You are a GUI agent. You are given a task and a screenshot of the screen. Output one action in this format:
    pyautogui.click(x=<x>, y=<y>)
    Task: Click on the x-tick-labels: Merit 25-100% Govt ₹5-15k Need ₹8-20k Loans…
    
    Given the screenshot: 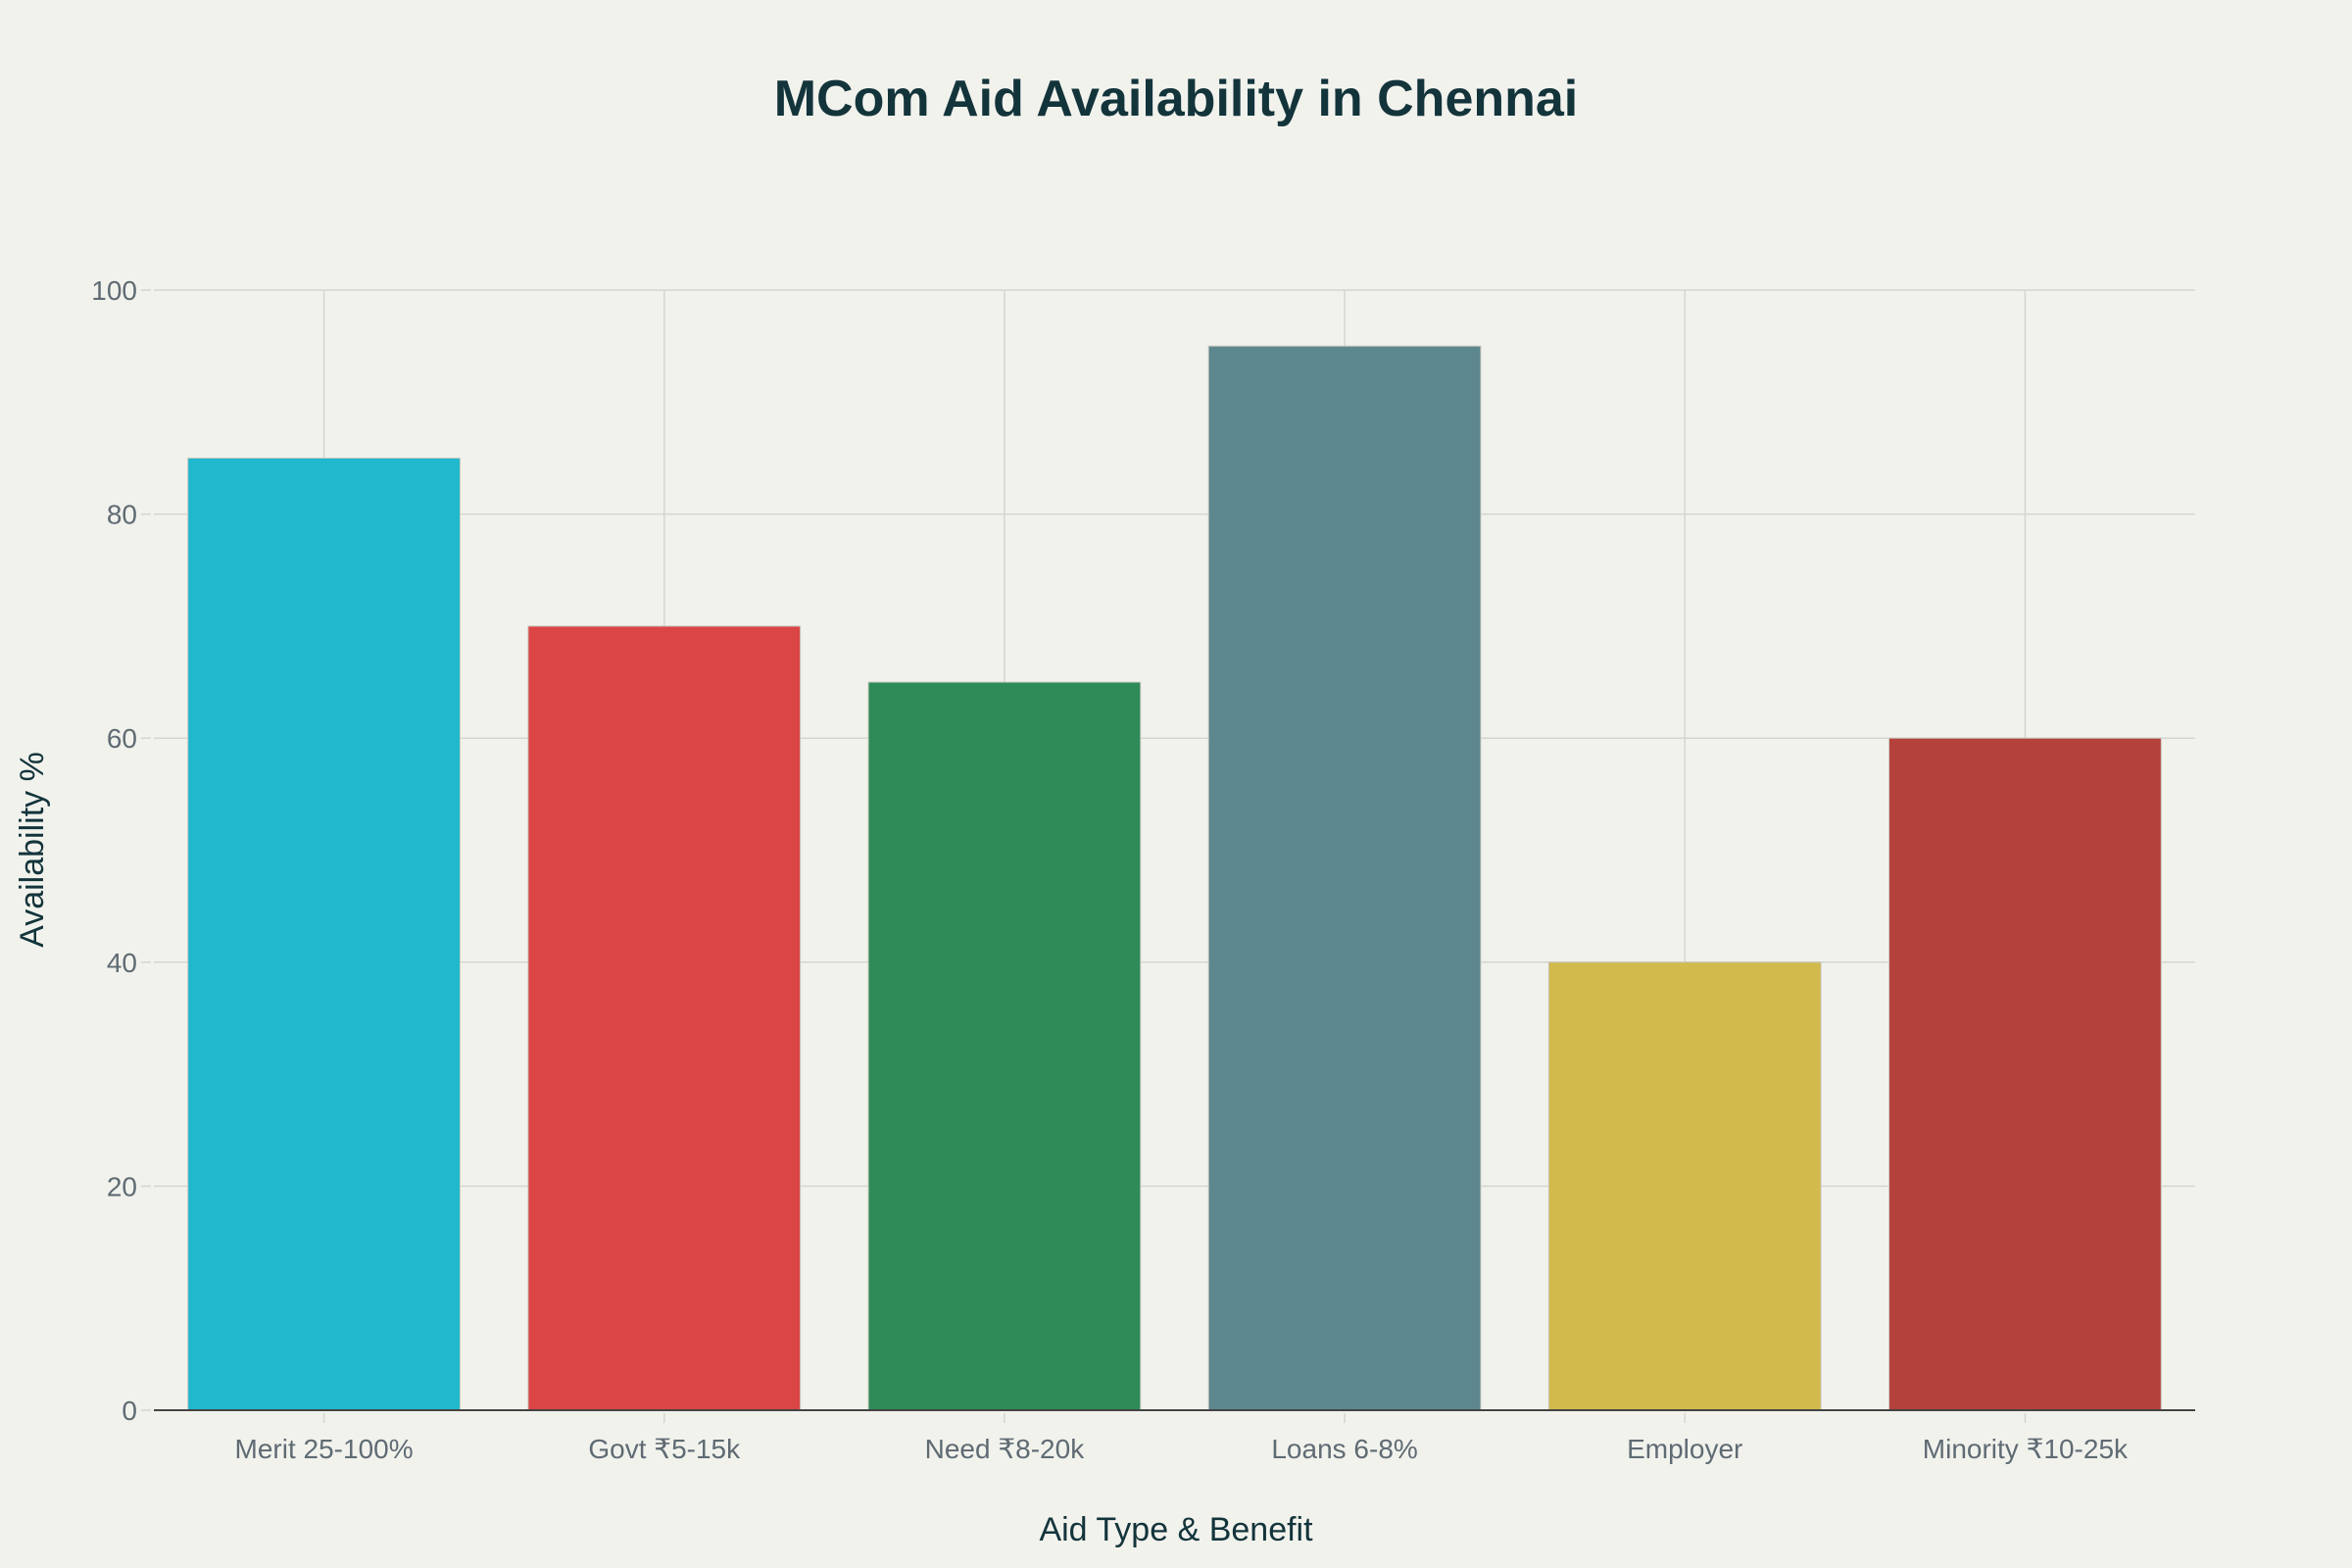 What is the action you would take?
    pyautogui.click(x=1182, y=1438)
    